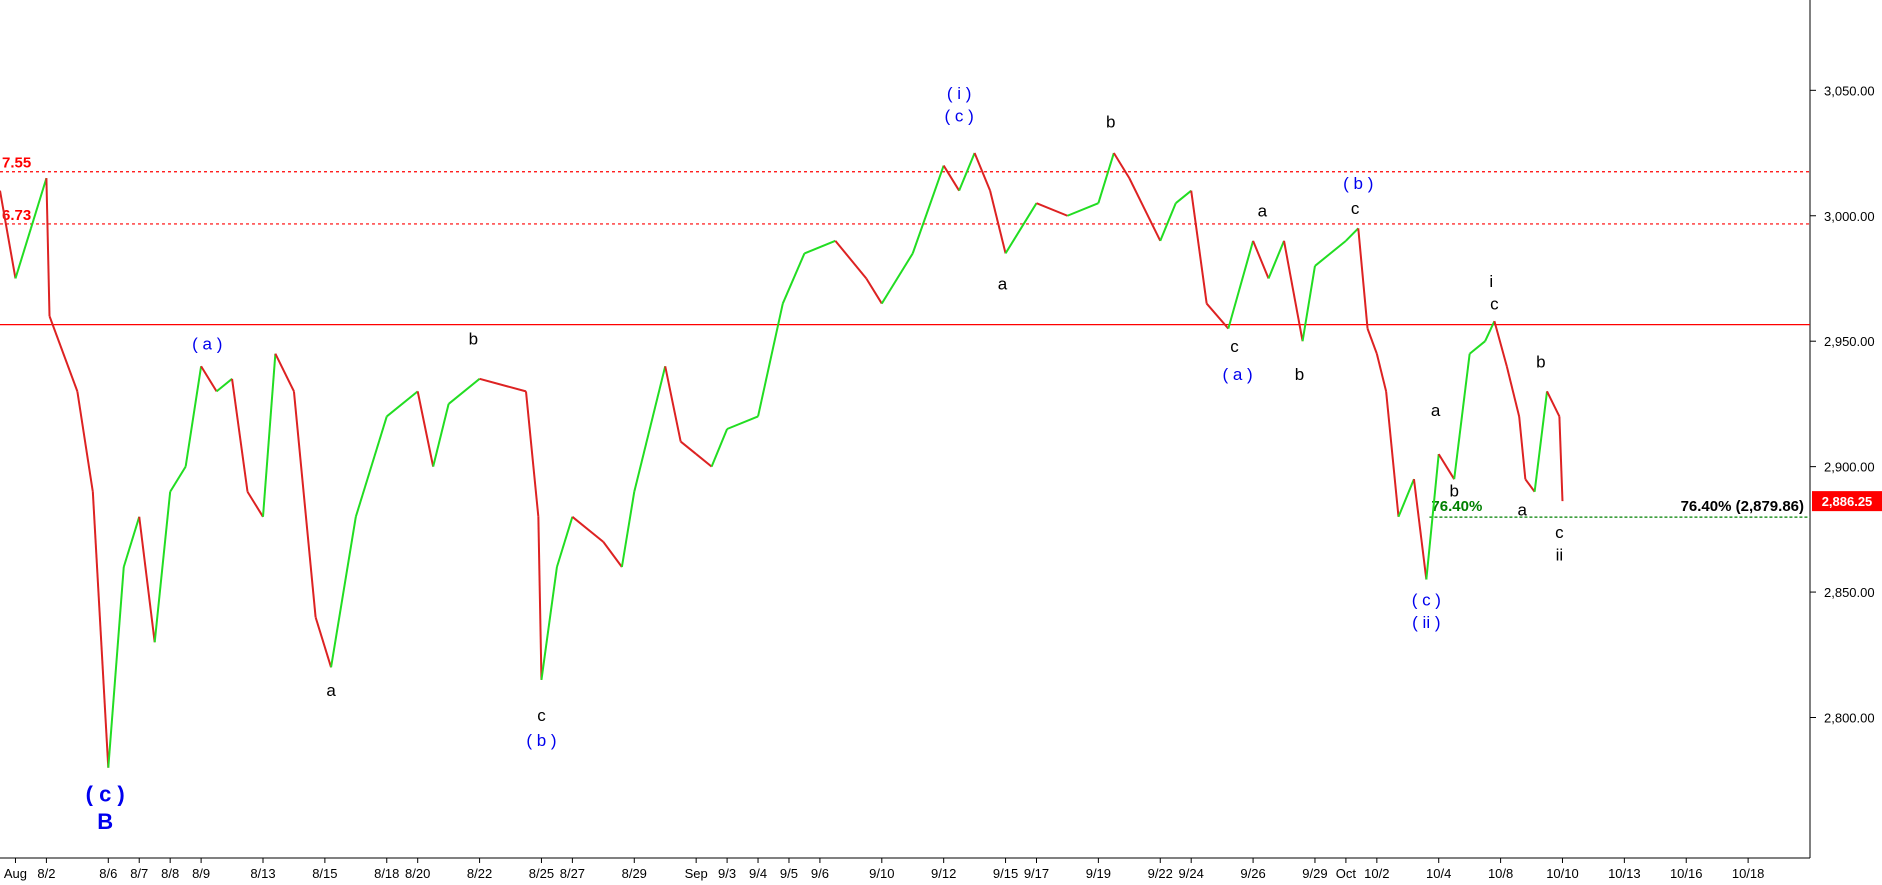 The width and height of the screenshot is (1882, 885). Describe the element at coordinates (46, 873) in the screenshot. I see `x-tick-label: 8/2` at that location.